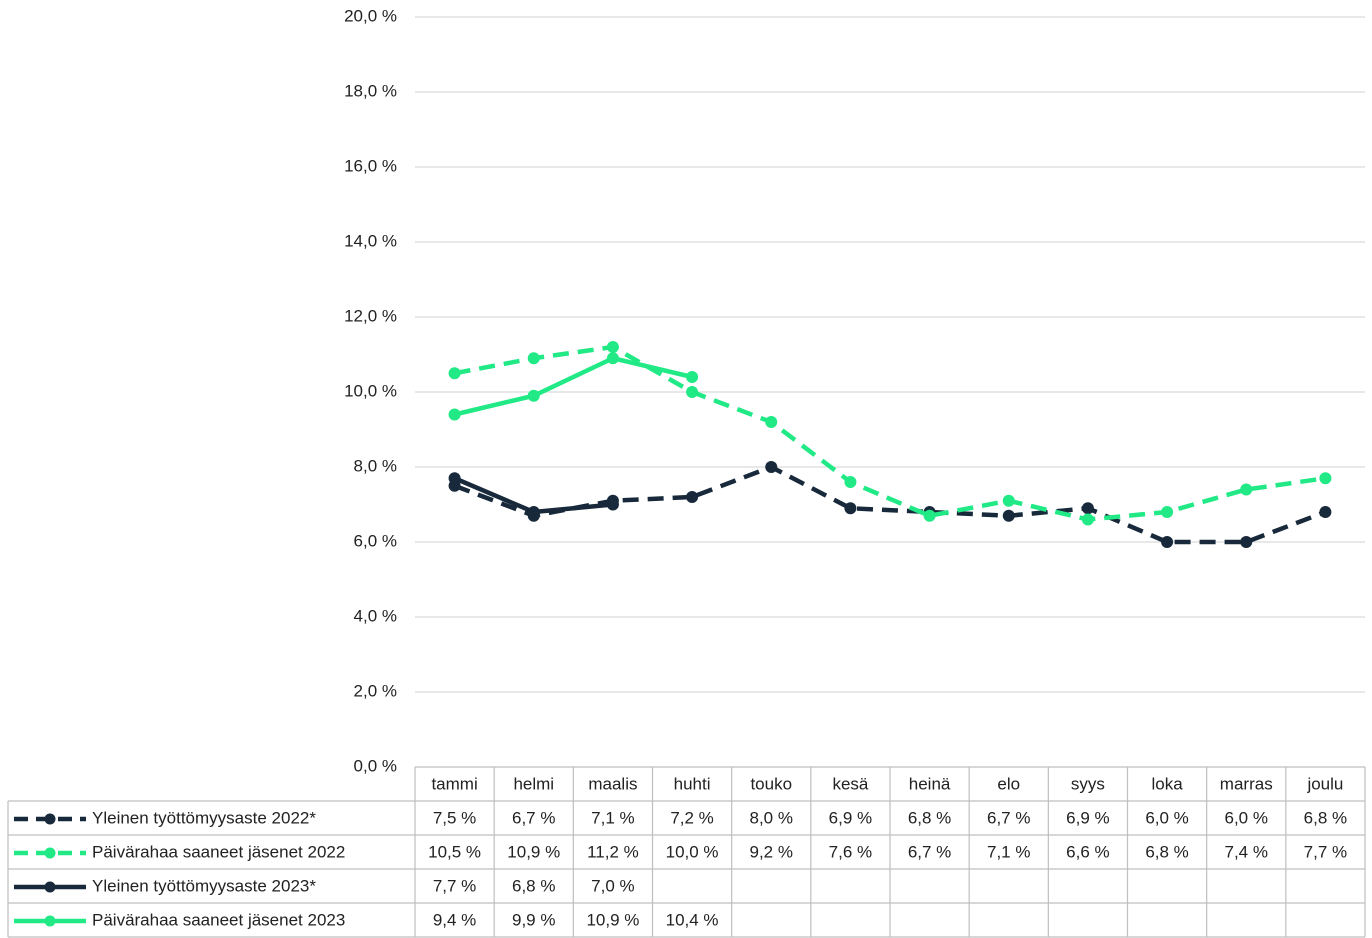  I want to click on y-tick-label: 18,0 %, so click(370, 90).